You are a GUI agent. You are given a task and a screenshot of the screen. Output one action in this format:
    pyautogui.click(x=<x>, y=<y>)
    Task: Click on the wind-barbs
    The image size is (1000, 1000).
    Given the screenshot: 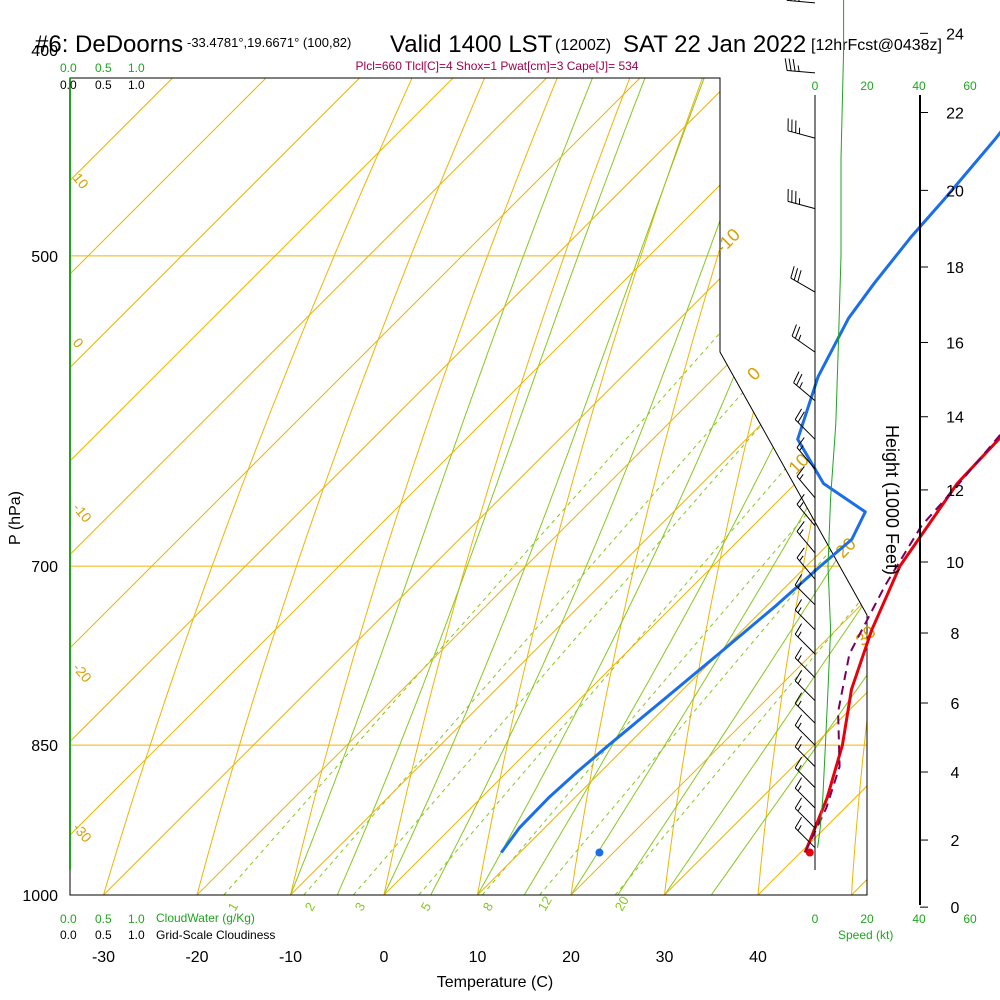 What is the action you would take?
    pyautogui.click(x=800, y=424)
    